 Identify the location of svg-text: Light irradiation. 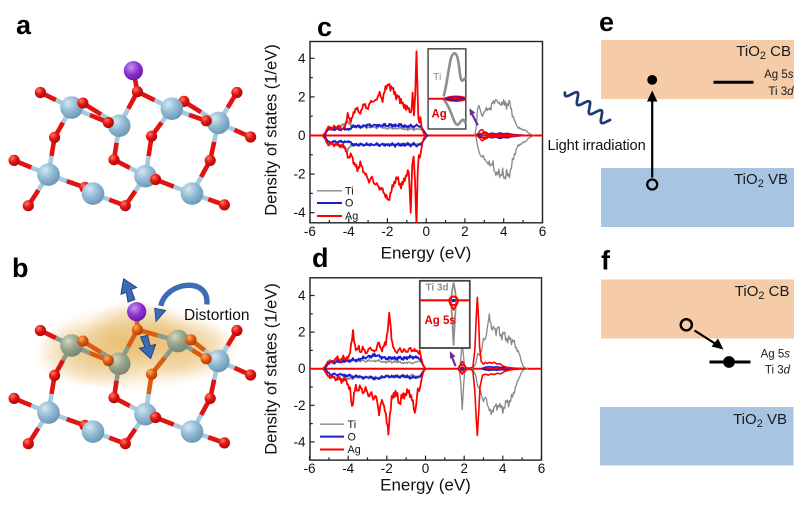
(597, 146).